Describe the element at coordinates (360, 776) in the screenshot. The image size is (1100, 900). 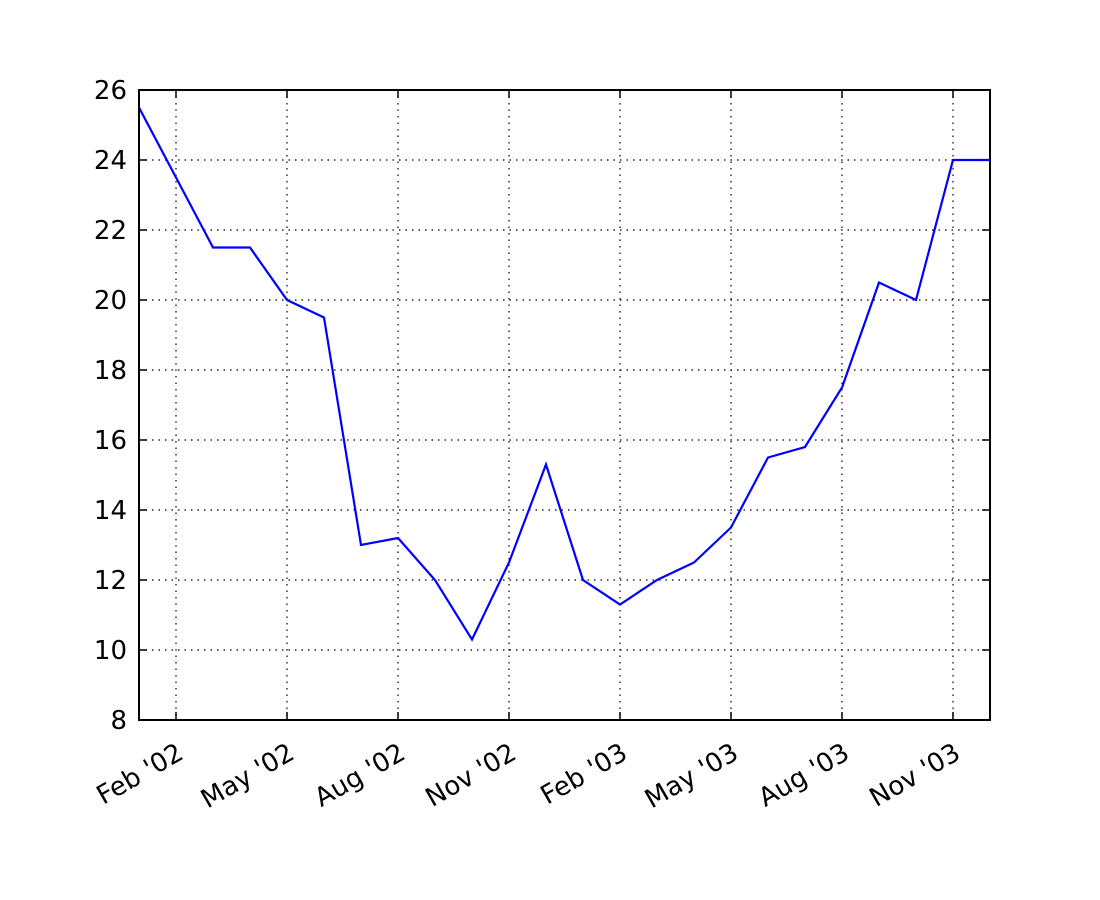
I see `x-tick-label: Aug '02` at that location.